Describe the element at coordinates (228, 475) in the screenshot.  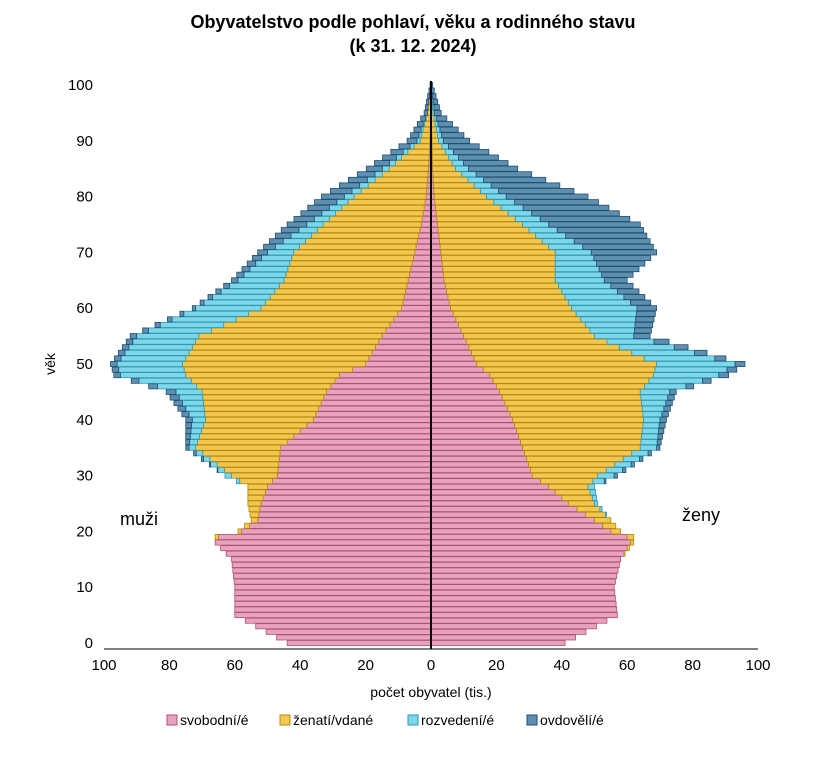
I see `male-bar-age-30-divorced` at that location.